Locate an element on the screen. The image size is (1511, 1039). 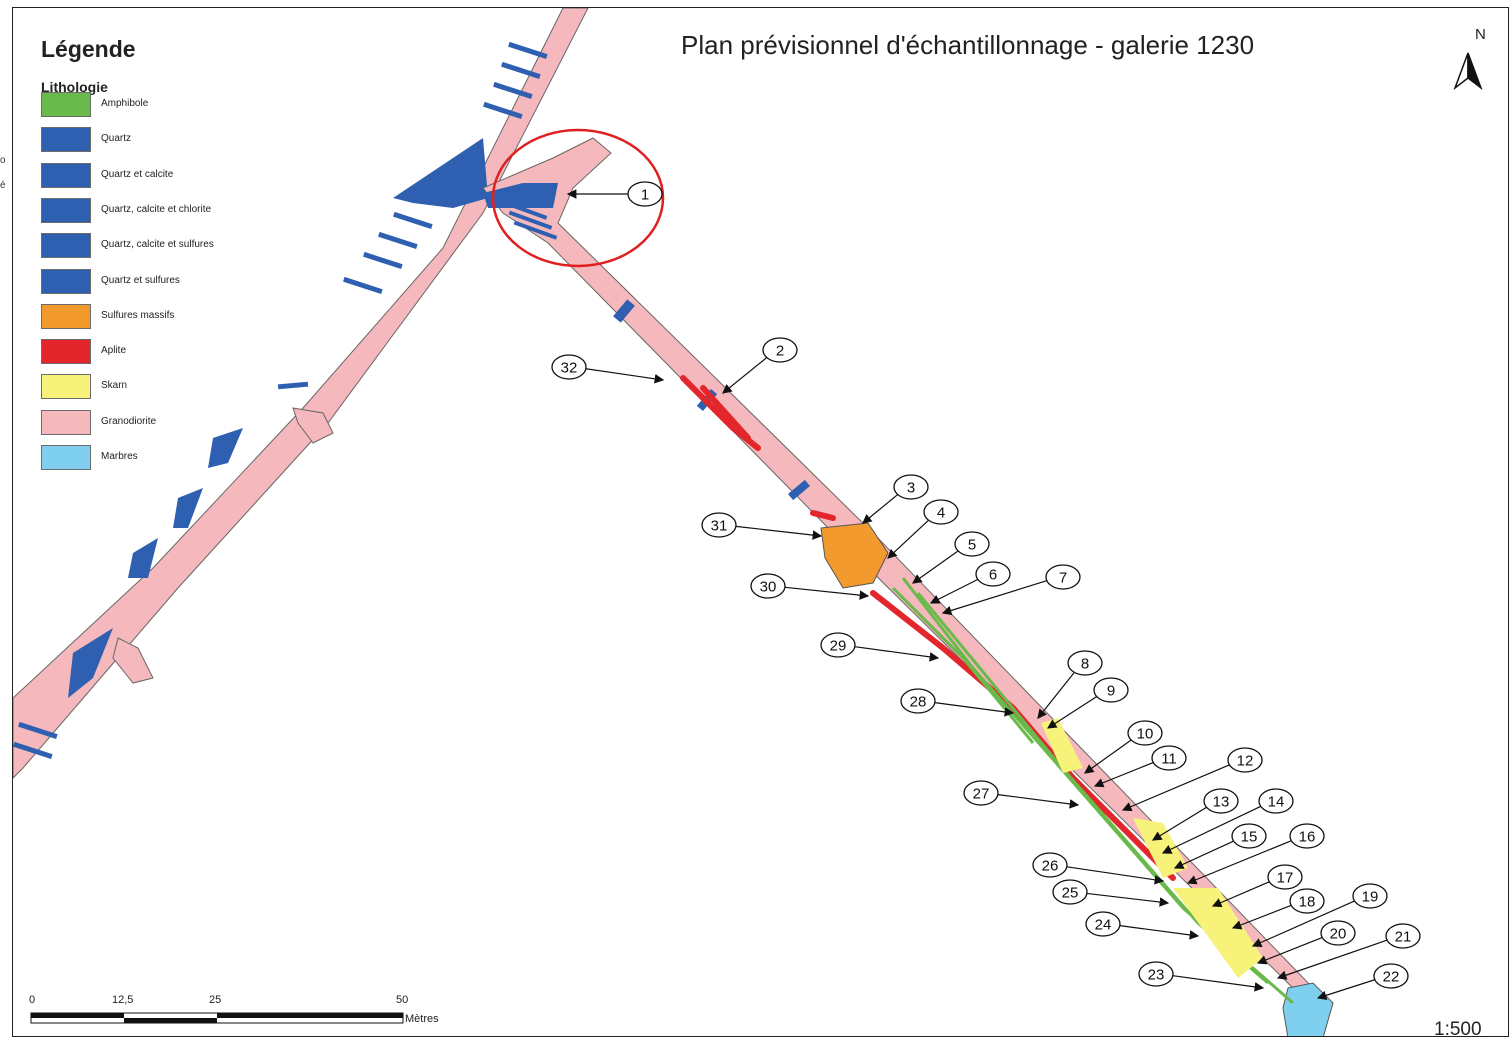
legend-item: Quartz, calcite et sulfures is located at coordinates (171, 246).